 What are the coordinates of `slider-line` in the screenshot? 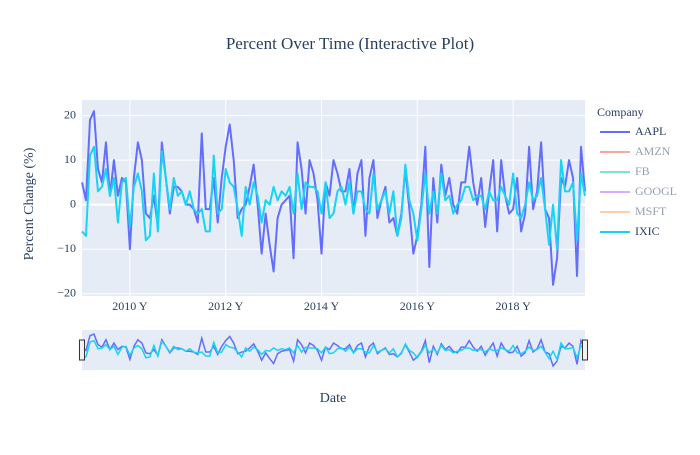 It's located at (333, 350).